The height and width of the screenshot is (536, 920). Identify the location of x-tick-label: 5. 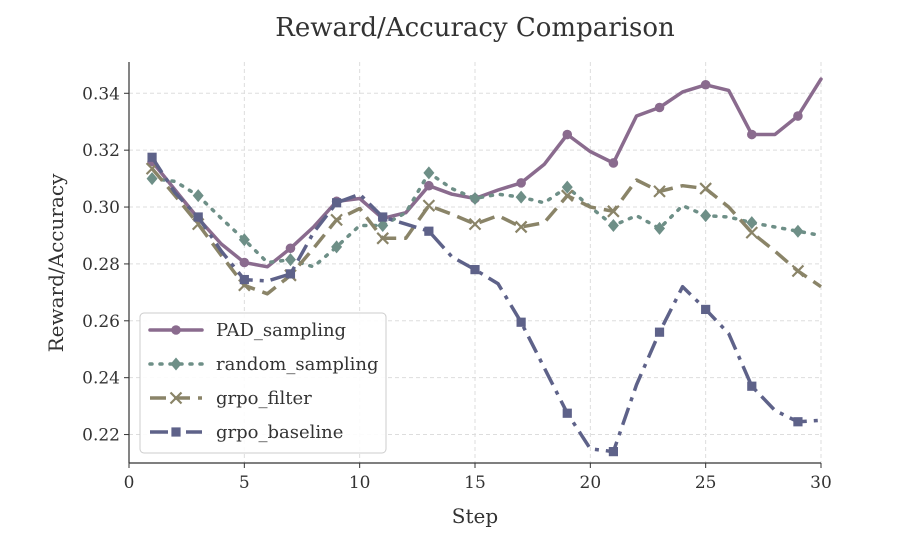
(244, 483).